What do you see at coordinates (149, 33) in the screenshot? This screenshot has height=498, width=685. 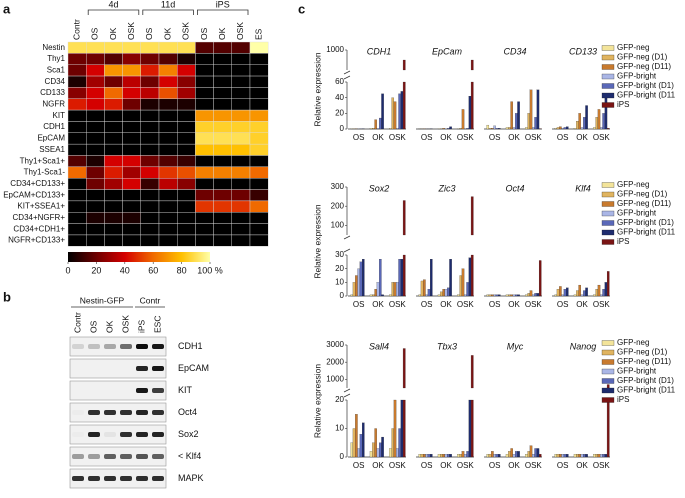 I see `column-label: OS` at bounding box center [149, 33].